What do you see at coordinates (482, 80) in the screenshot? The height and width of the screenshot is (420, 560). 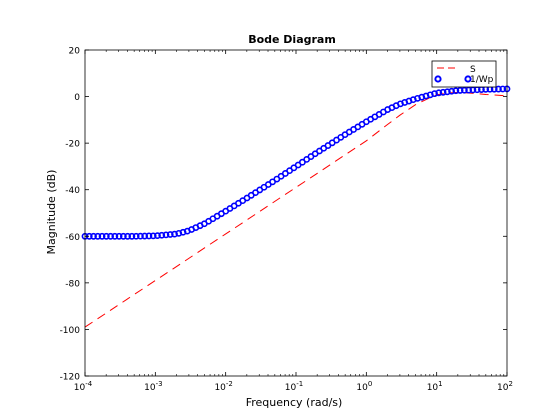 I see `legend-label-wp: 1/Wp` at bounding box center [482, 80].